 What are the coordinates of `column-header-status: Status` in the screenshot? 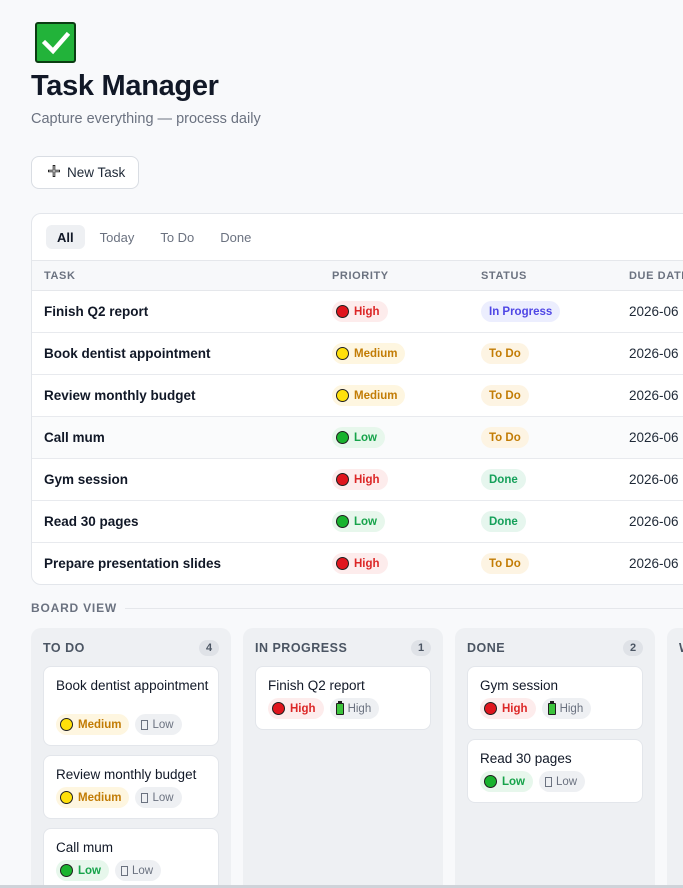 It's located at (504, 276).